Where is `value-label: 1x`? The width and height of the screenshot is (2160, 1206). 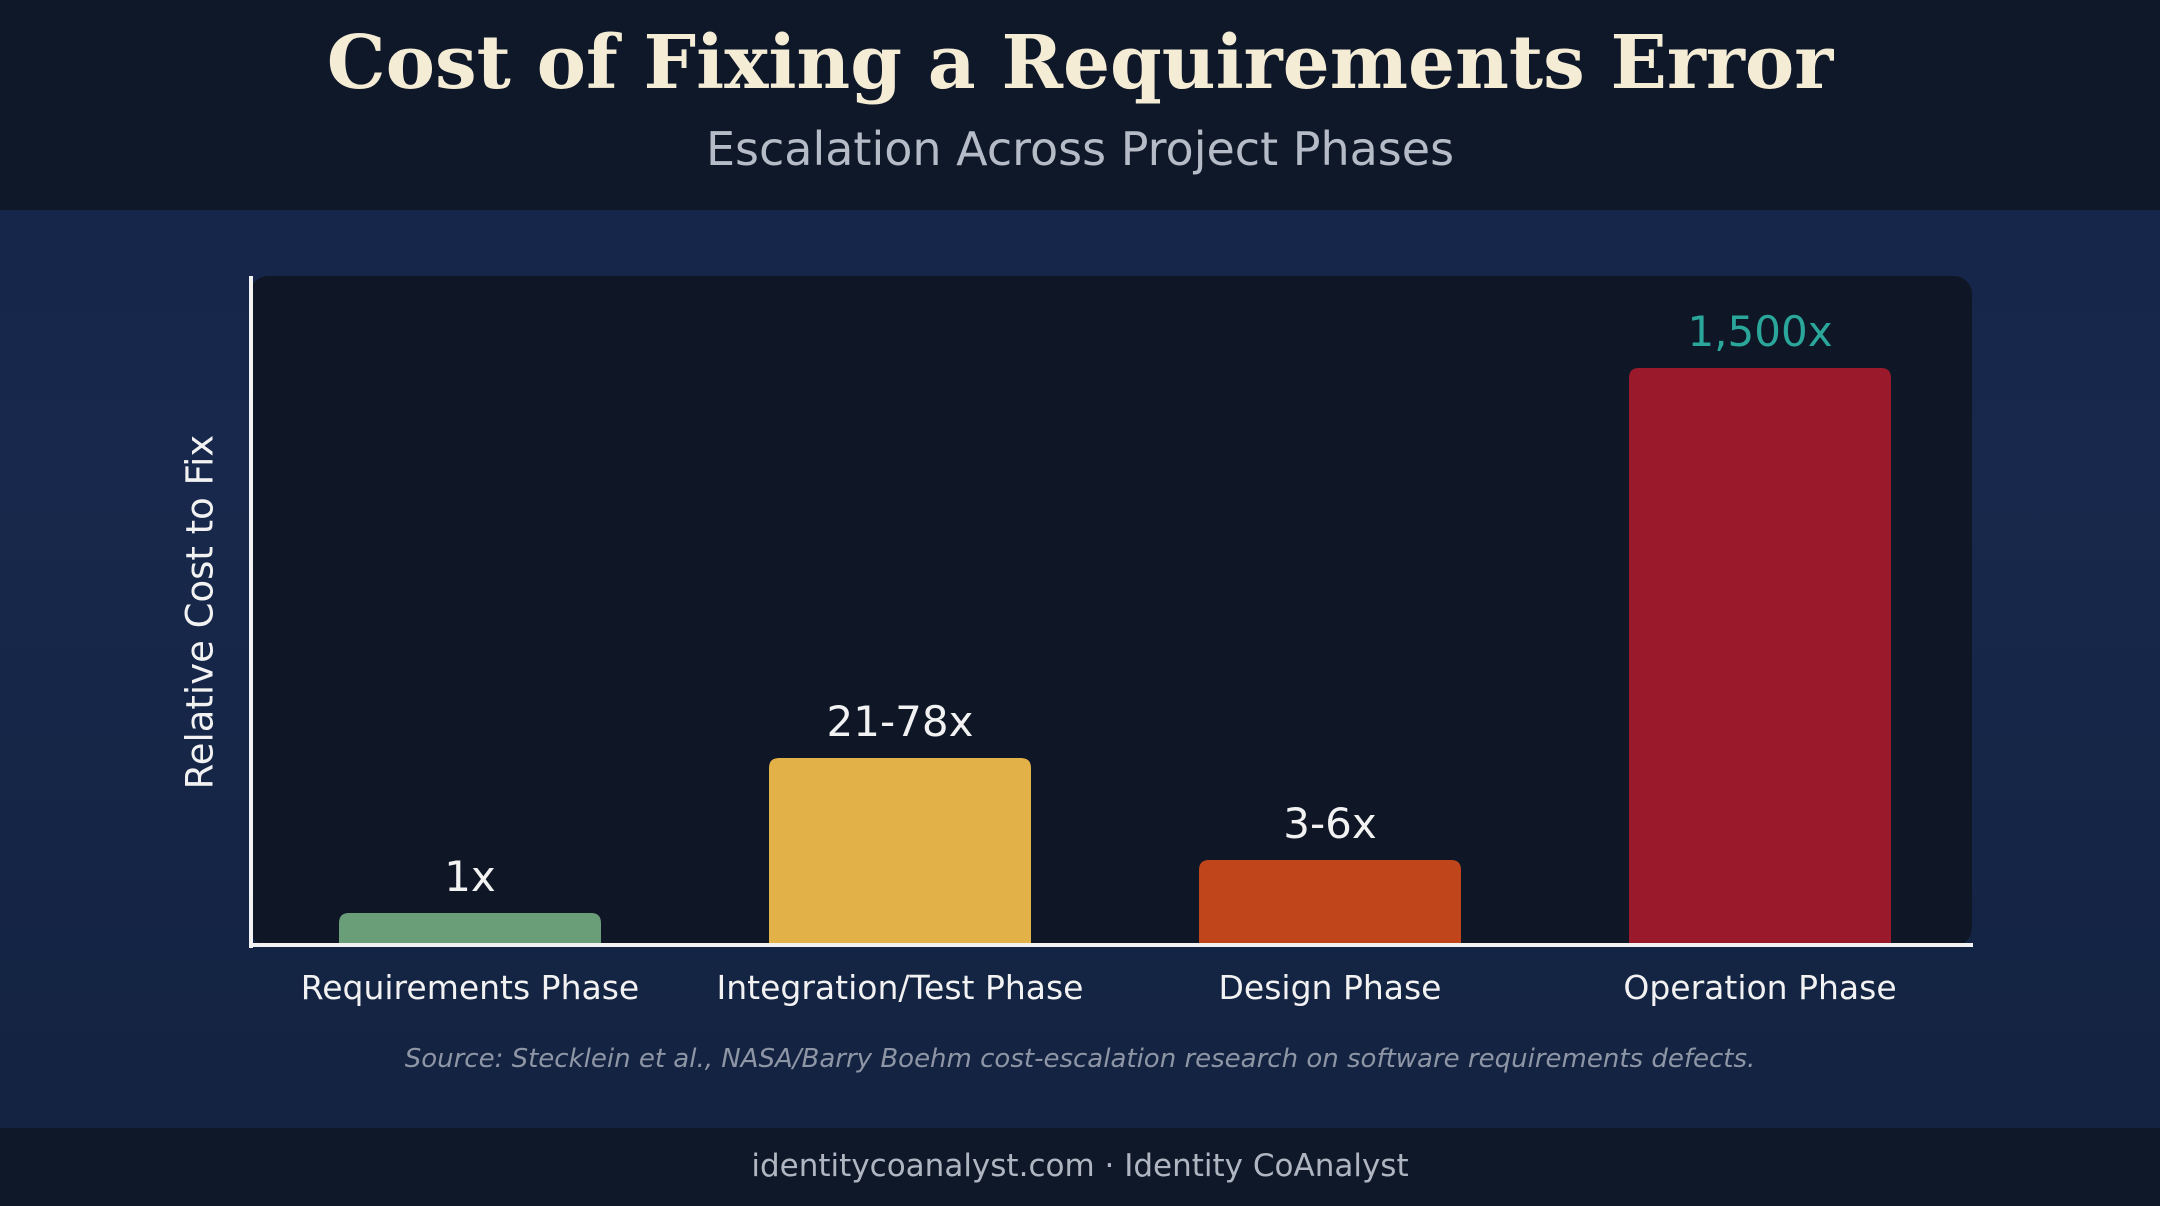
value-label: 1x is located at coordinates (470, 876).